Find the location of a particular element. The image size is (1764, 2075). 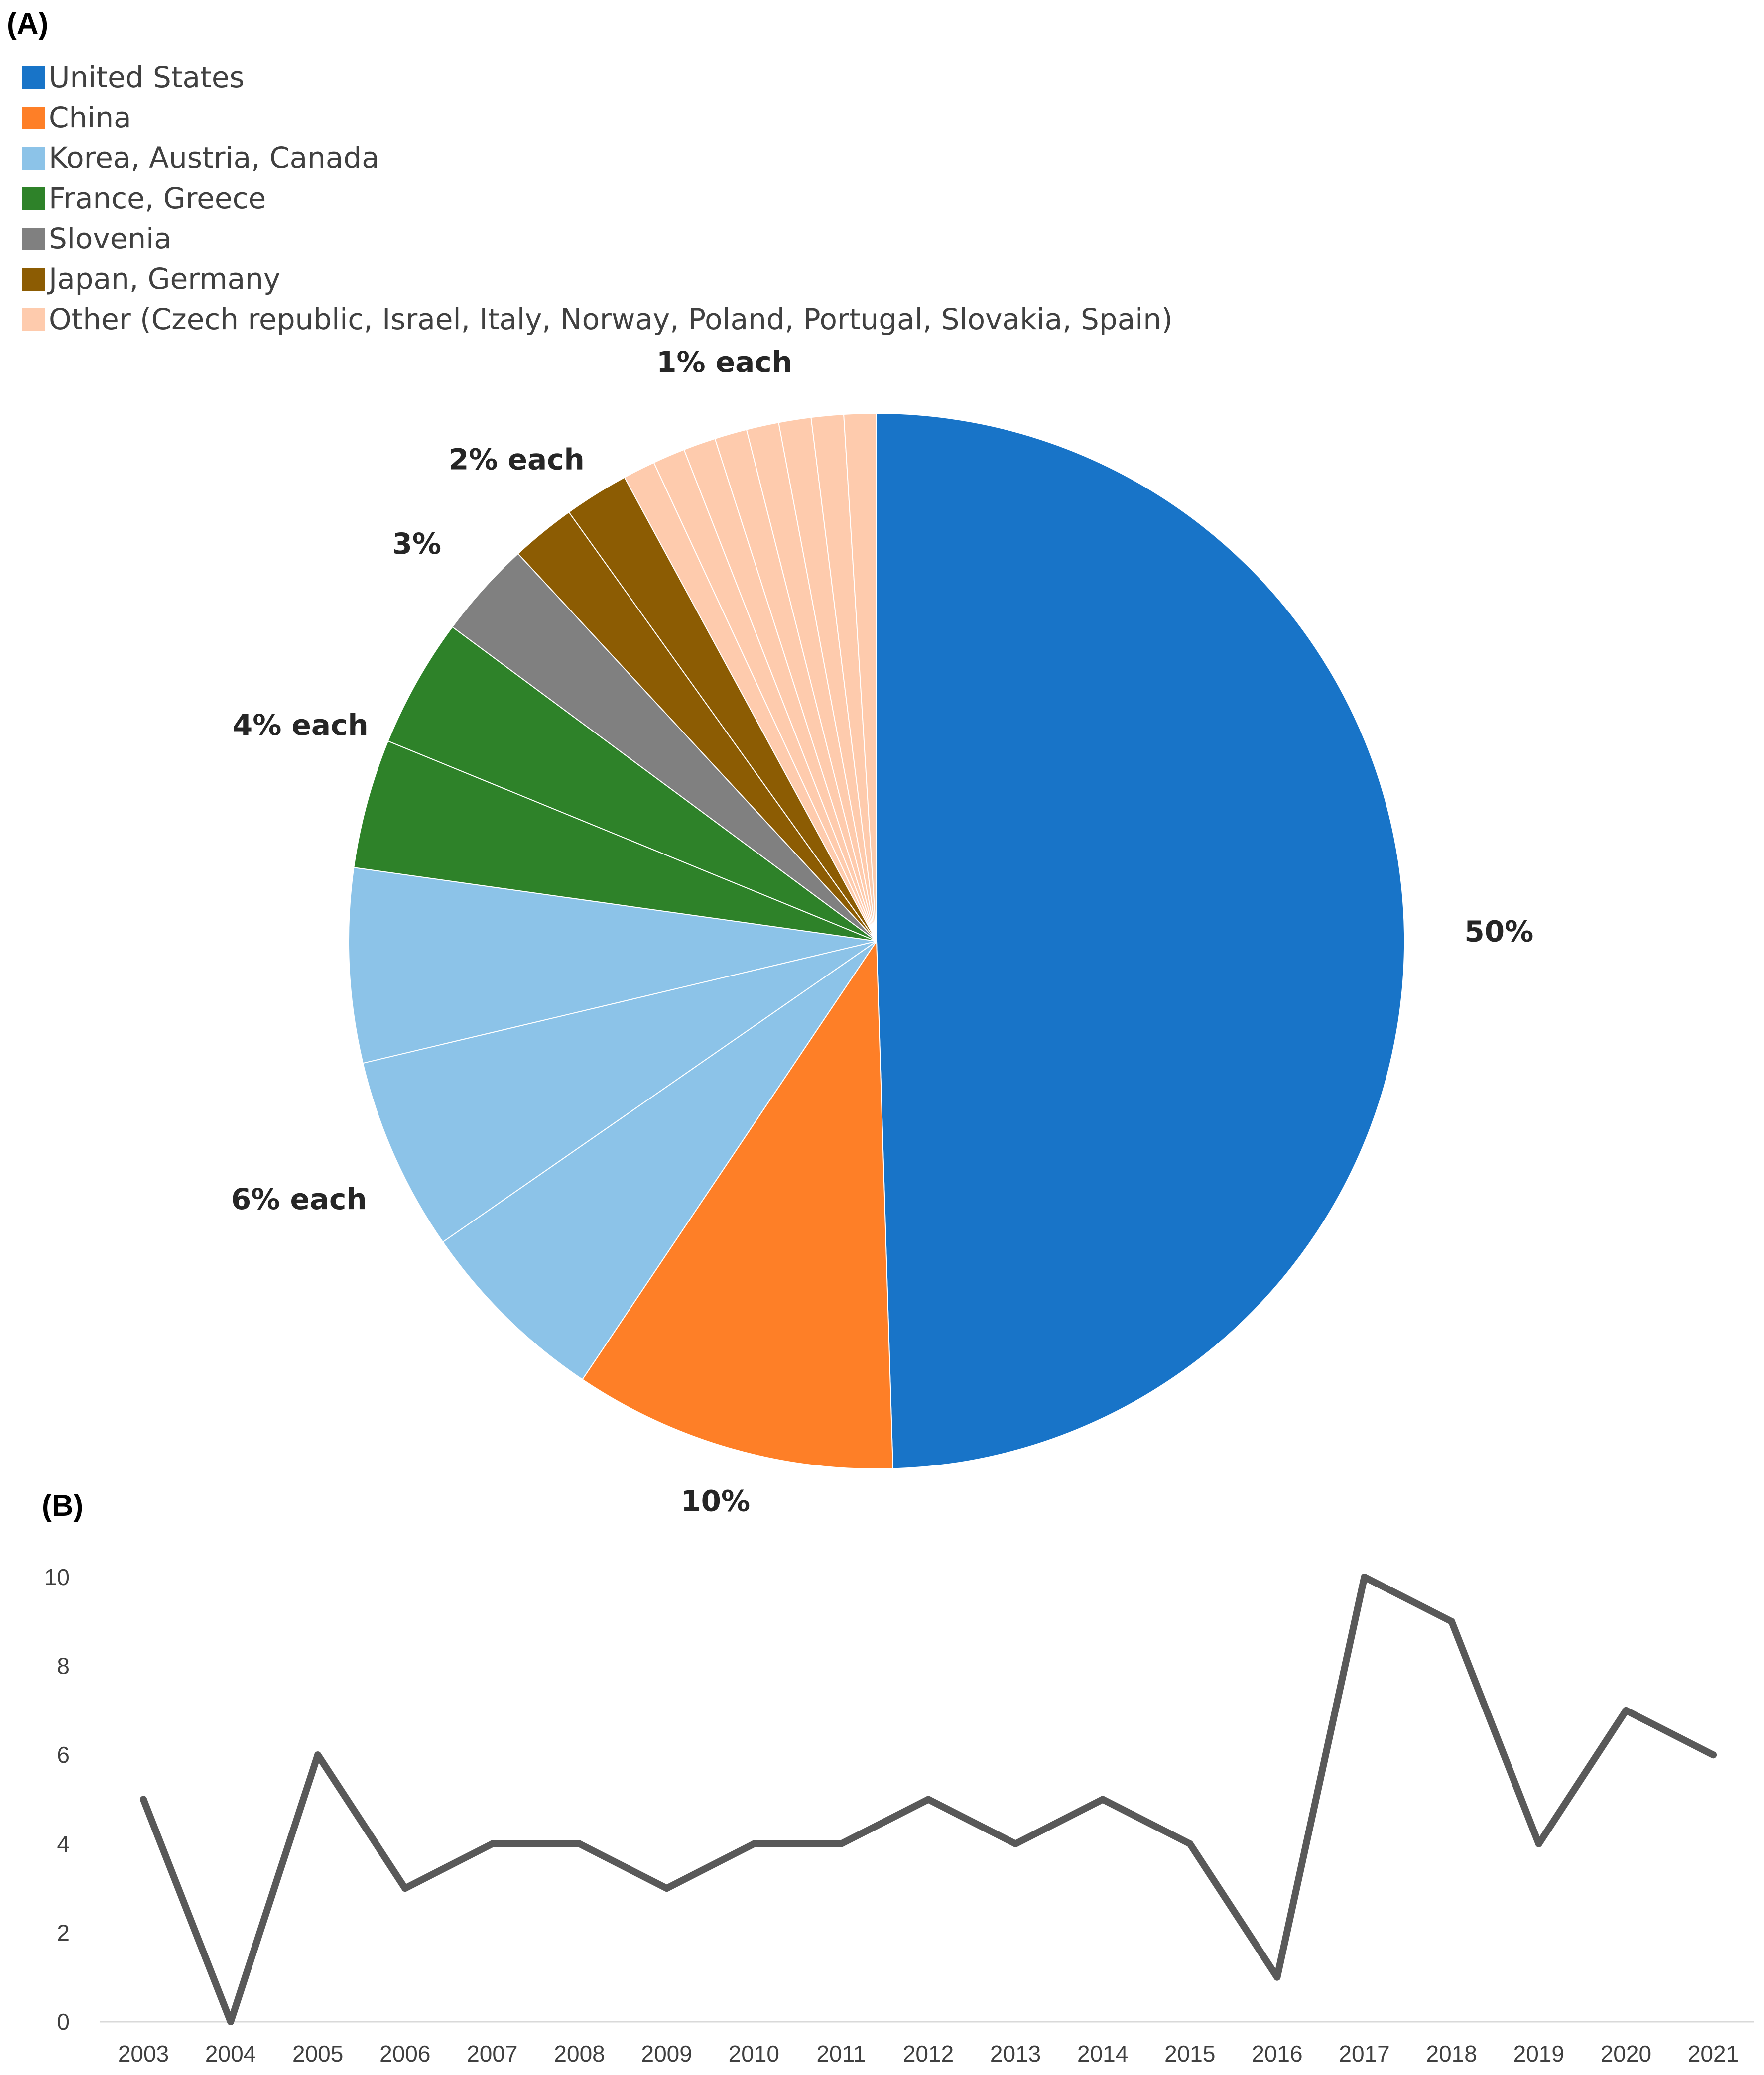

legend-entry: Japan, Germany is located at coordinates (163, 279).